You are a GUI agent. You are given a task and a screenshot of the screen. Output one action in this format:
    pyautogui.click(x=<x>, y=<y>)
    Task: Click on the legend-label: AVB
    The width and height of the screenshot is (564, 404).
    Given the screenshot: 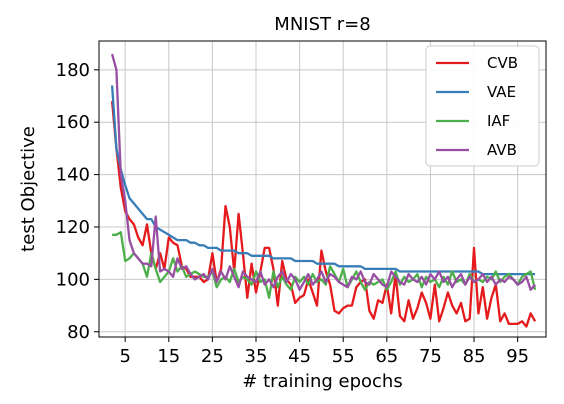 What is the action you would take?
    pyautogui.click(x=502, y=150)
    